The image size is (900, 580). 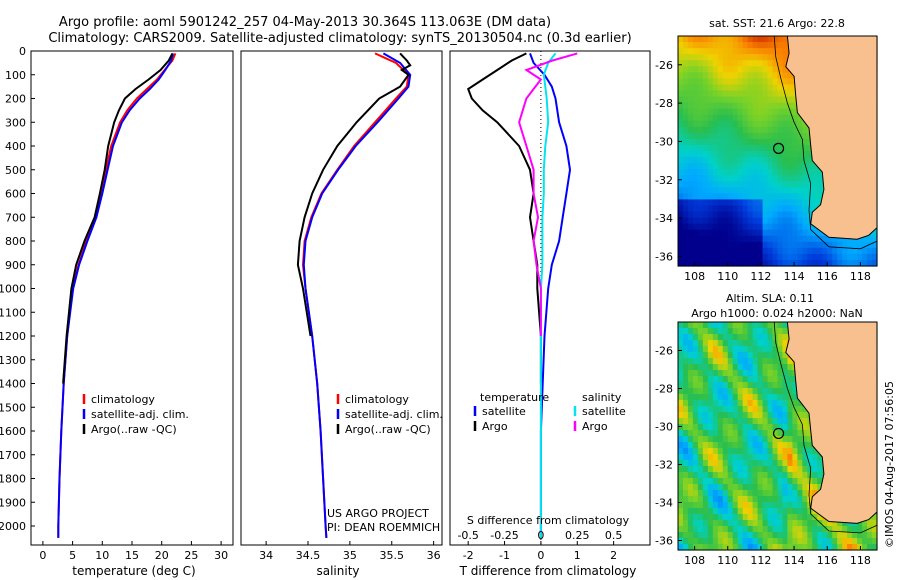 What do you see at coordinates (13, 455) in the screenshot?
I see `y-tick-label: 1700` at bounding box center [13, 455].